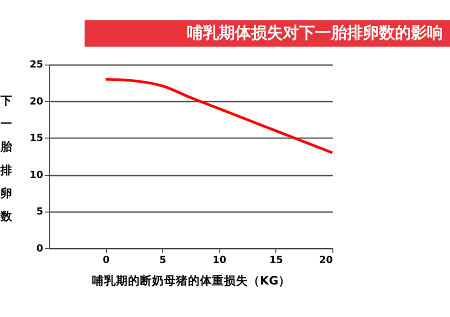 The image size is (450, 317). Describe the element at coordinates (106, 260) in the screenshot. I see `x-tick-label: 0` at that location.